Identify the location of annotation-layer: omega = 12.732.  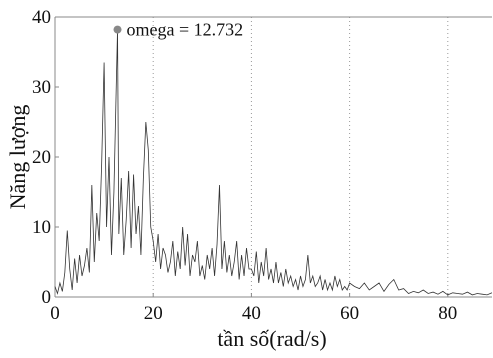
(178, 30).